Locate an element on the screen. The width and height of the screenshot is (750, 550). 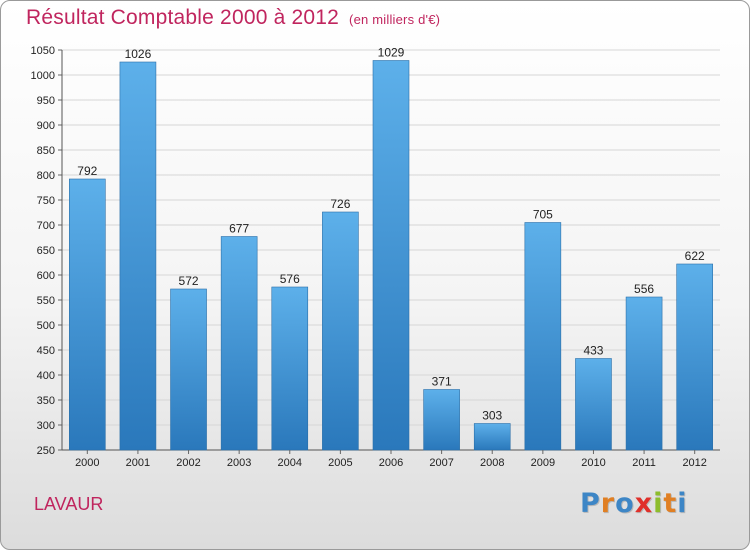
x-tick-label: 2006 is located at coordinates (391, 463).